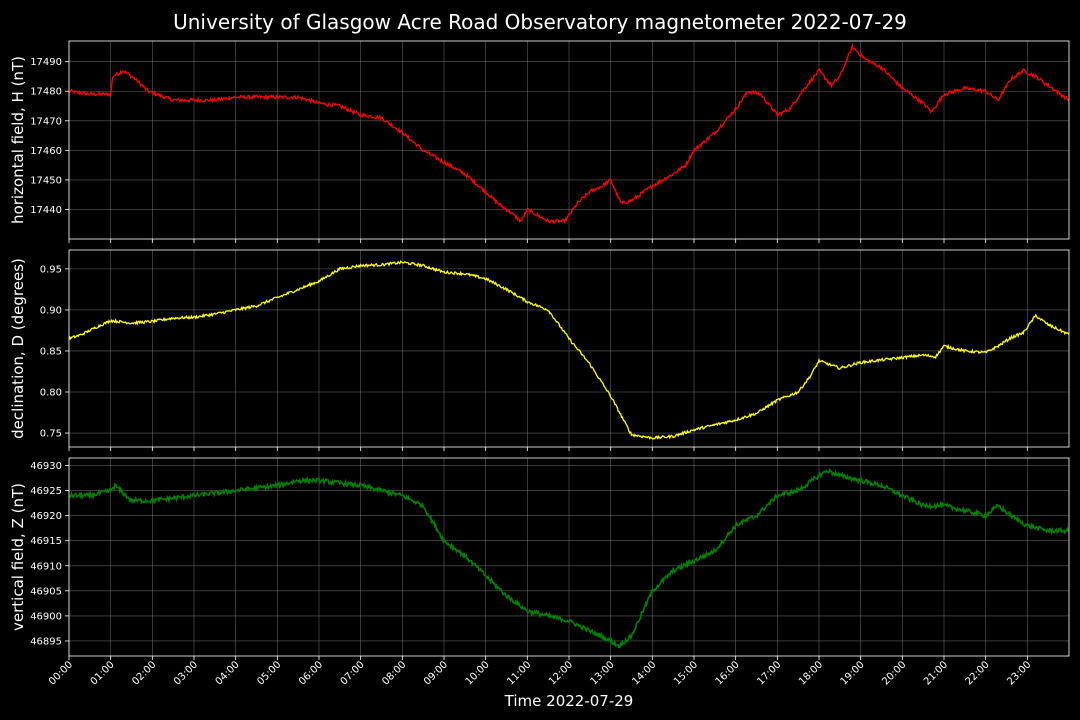  Describe the element at coordinates (46, 491) in the screenshot. I see `y-tick-label: 46925` at that location.